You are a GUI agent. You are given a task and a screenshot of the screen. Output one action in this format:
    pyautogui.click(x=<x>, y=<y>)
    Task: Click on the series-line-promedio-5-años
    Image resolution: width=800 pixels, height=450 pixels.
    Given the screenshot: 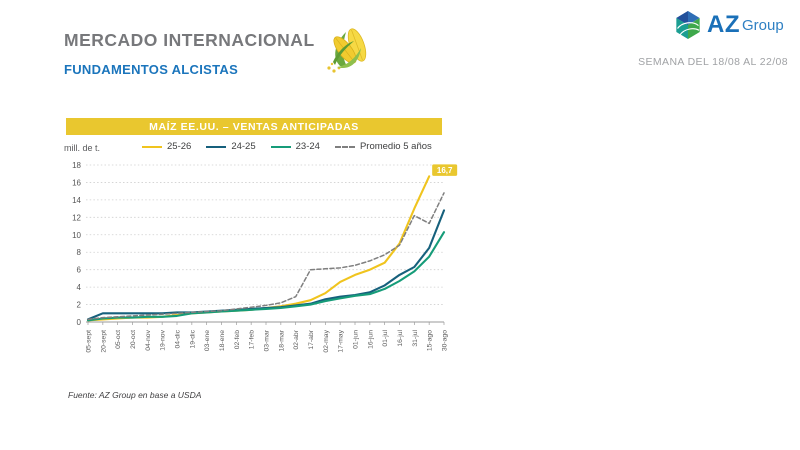 What is the action you would take?
    pyautogui.click(x=266, y=256)
    